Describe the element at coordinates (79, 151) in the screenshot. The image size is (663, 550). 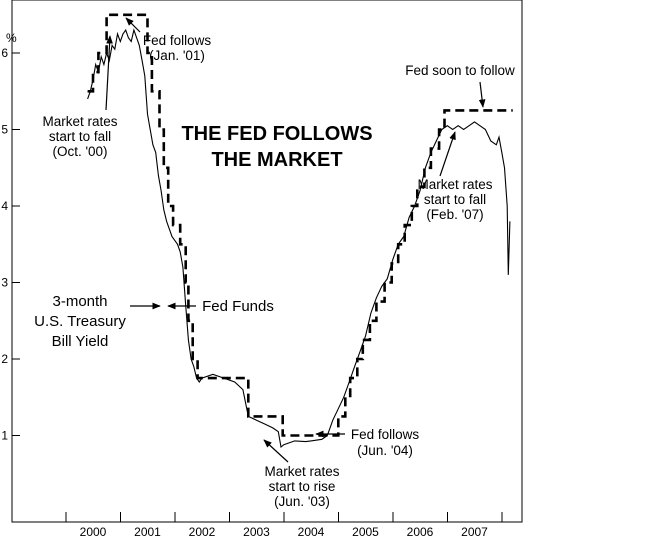
I see `annotation-line: (Oct. '00)` at that location.